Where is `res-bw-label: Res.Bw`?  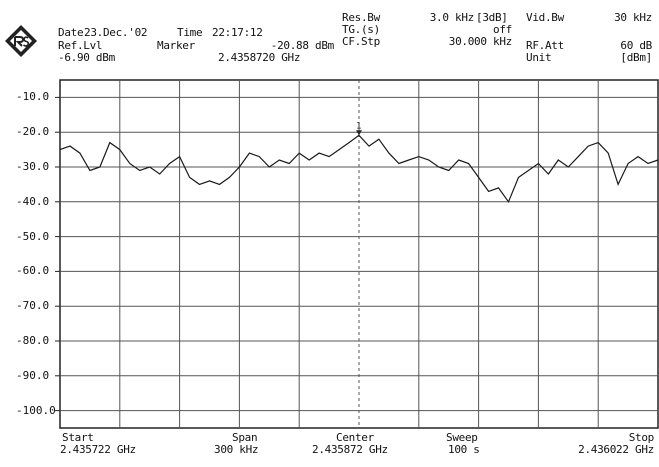 res-bw-label: Res.Bw is located at coordinates (361, 17).